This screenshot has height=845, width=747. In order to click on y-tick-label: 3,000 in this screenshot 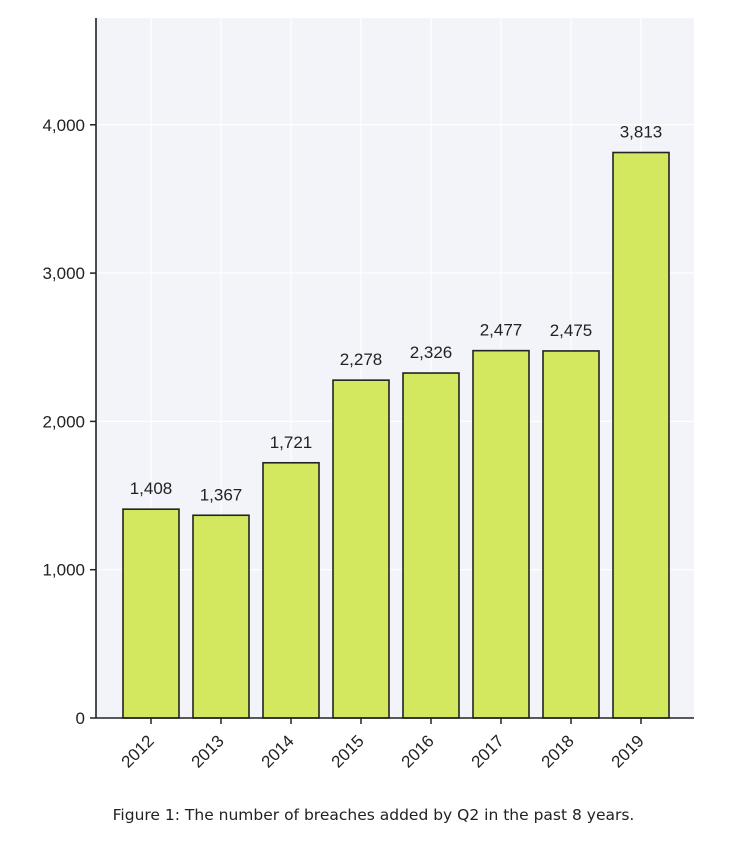, I will do `click(63, 273)`.